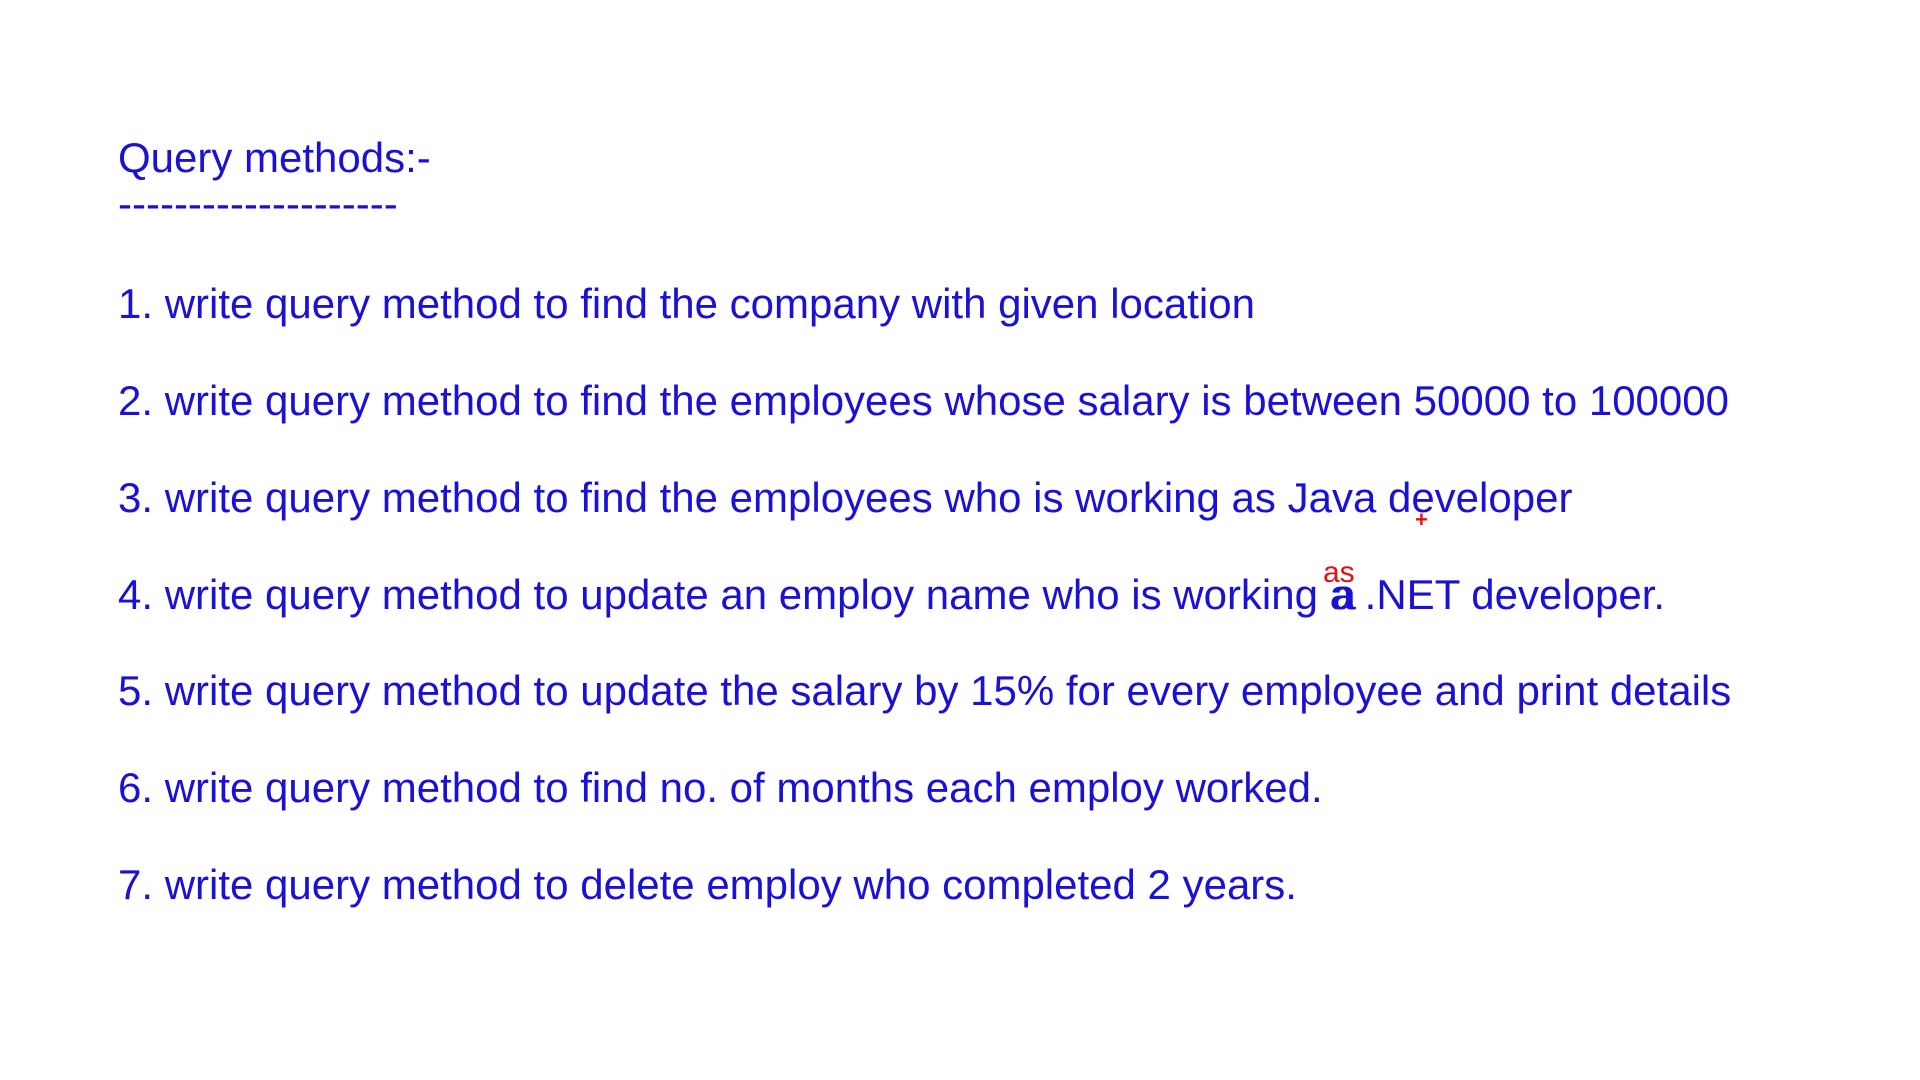 The image size is (1920, 1080). I want to click on overstrike-glyph-shadow: a, so click(1344, 594).